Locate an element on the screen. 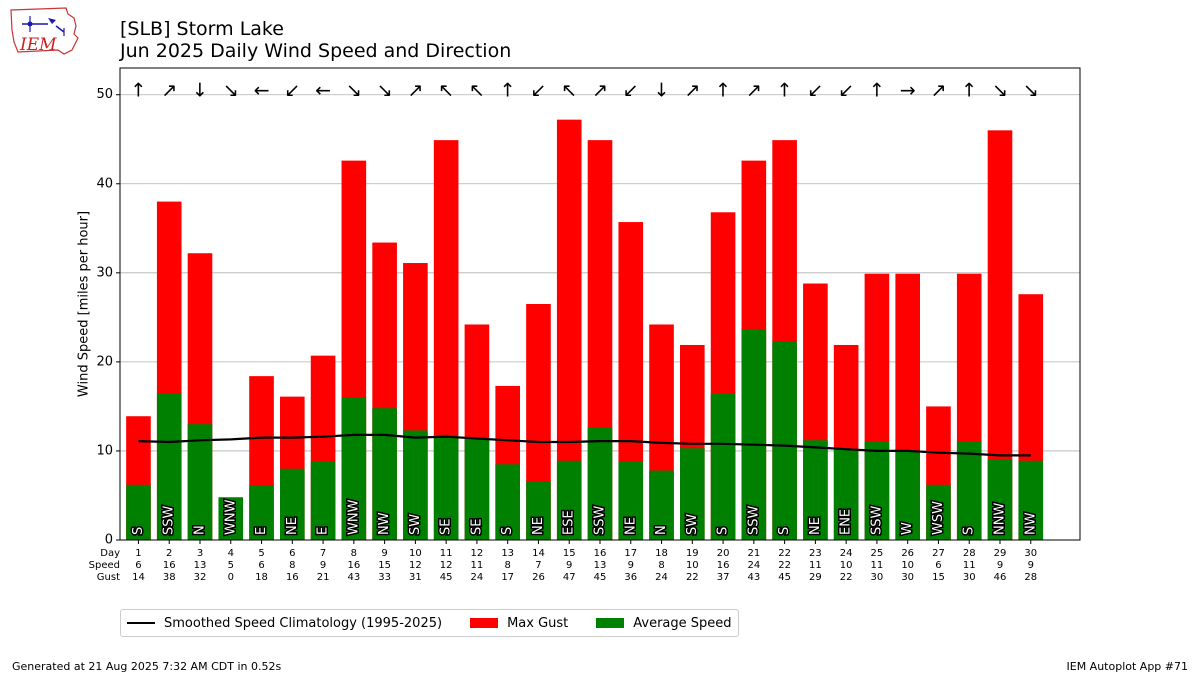 The height and width of the screenshot is (675, 1200). logo-text: IEM is located at coordinates (38, 45).